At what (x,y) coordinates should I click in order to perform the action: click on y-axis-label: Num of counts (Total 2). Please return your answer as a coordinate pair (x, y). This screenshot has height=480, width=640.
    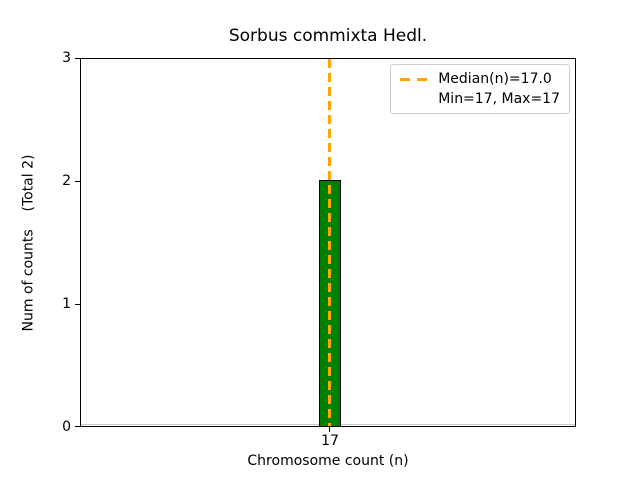
    Looking at the image, I should click on (28, 243).